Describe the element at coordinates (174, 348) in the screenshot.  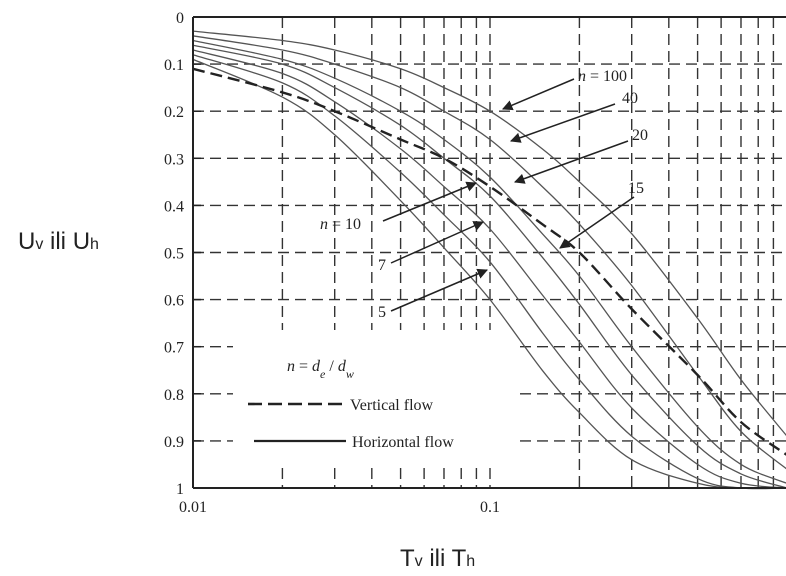
I see `y-tick-label: 0.7` at that location.